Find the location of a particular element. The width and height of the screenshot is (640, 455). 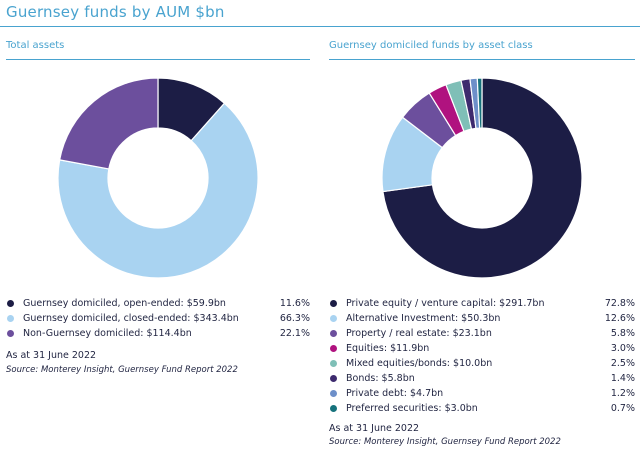

legend-label: Preferred securities: $3.0bn is located at coordinates (412, 408).